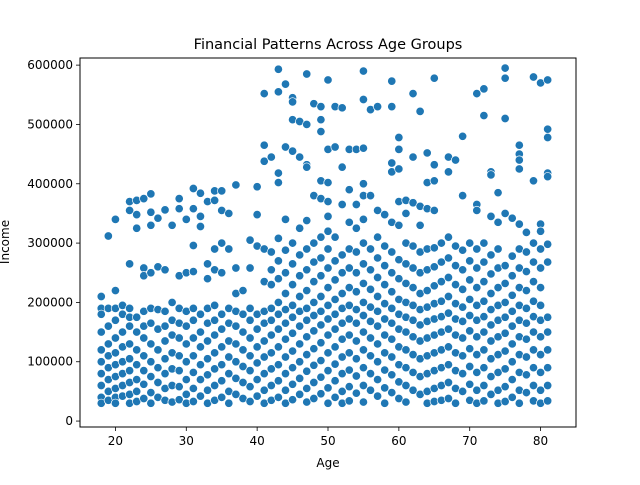 This screenshot has height=485, width=640. Describe the element at coordinates (115, 441) in the screenshot. I see `x-tick-label: 20` at that location.